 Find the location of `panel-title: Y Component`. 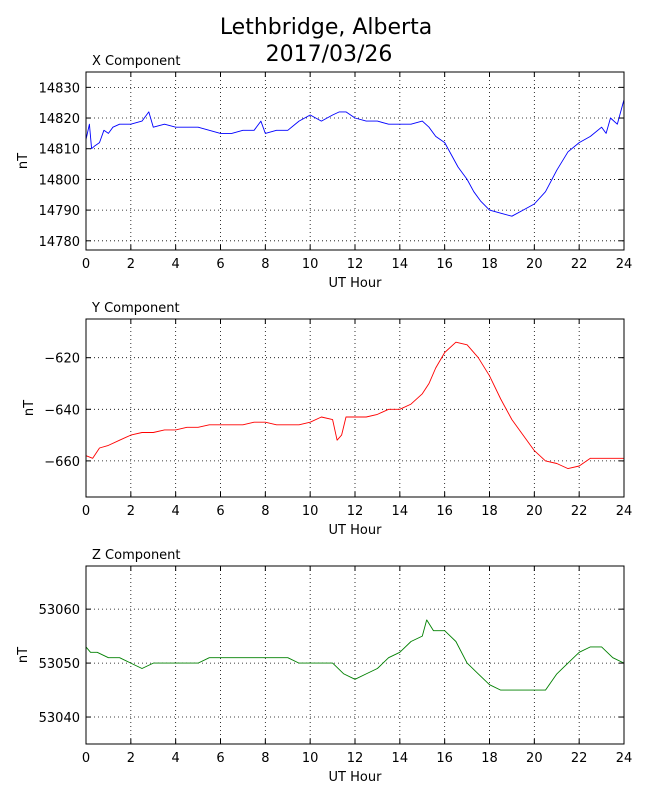

panel-title: Y Component is located at coordinates (135, 308).